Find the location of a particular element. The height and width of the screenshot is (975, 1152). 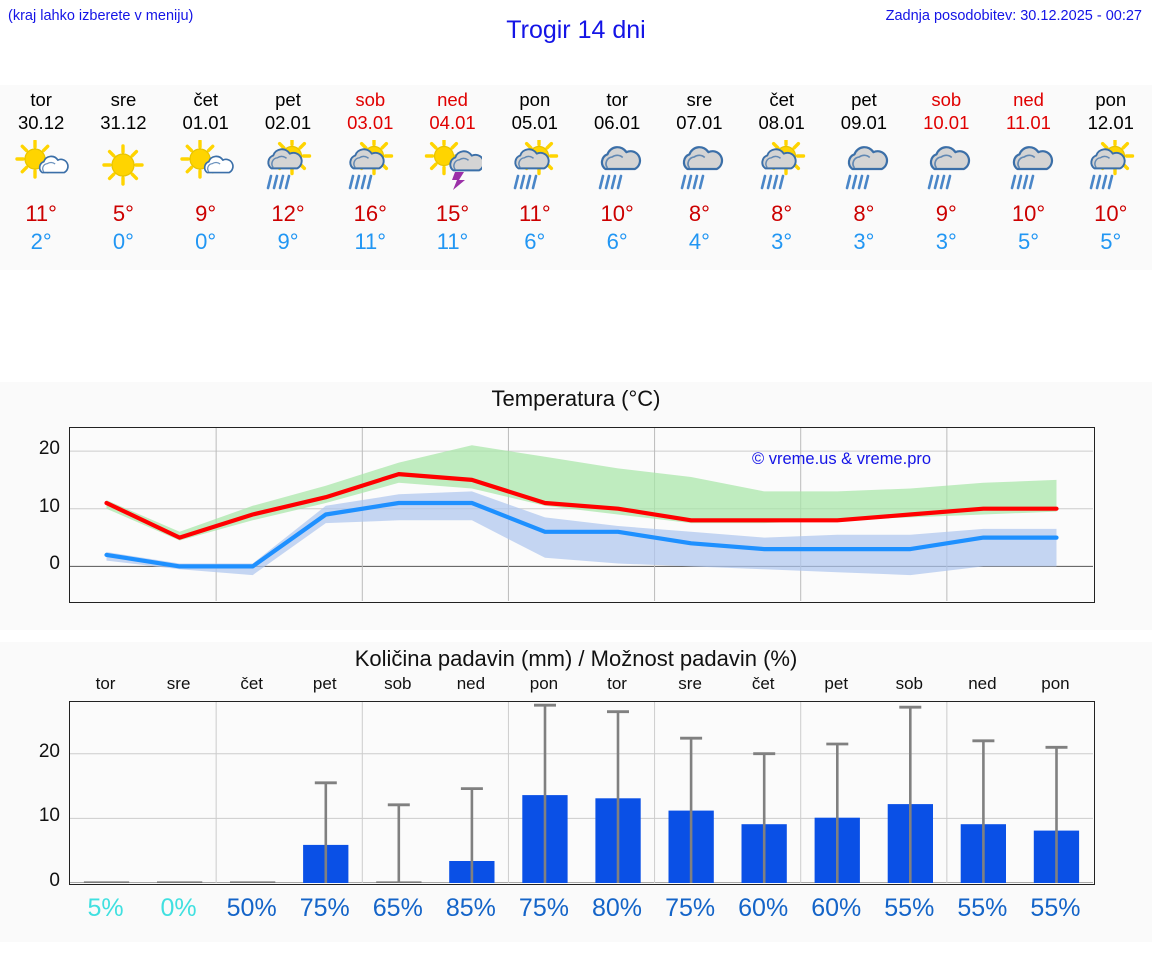

forecast-day-column: tor 30.12 11° 2° is located at coordinates (41, 177).